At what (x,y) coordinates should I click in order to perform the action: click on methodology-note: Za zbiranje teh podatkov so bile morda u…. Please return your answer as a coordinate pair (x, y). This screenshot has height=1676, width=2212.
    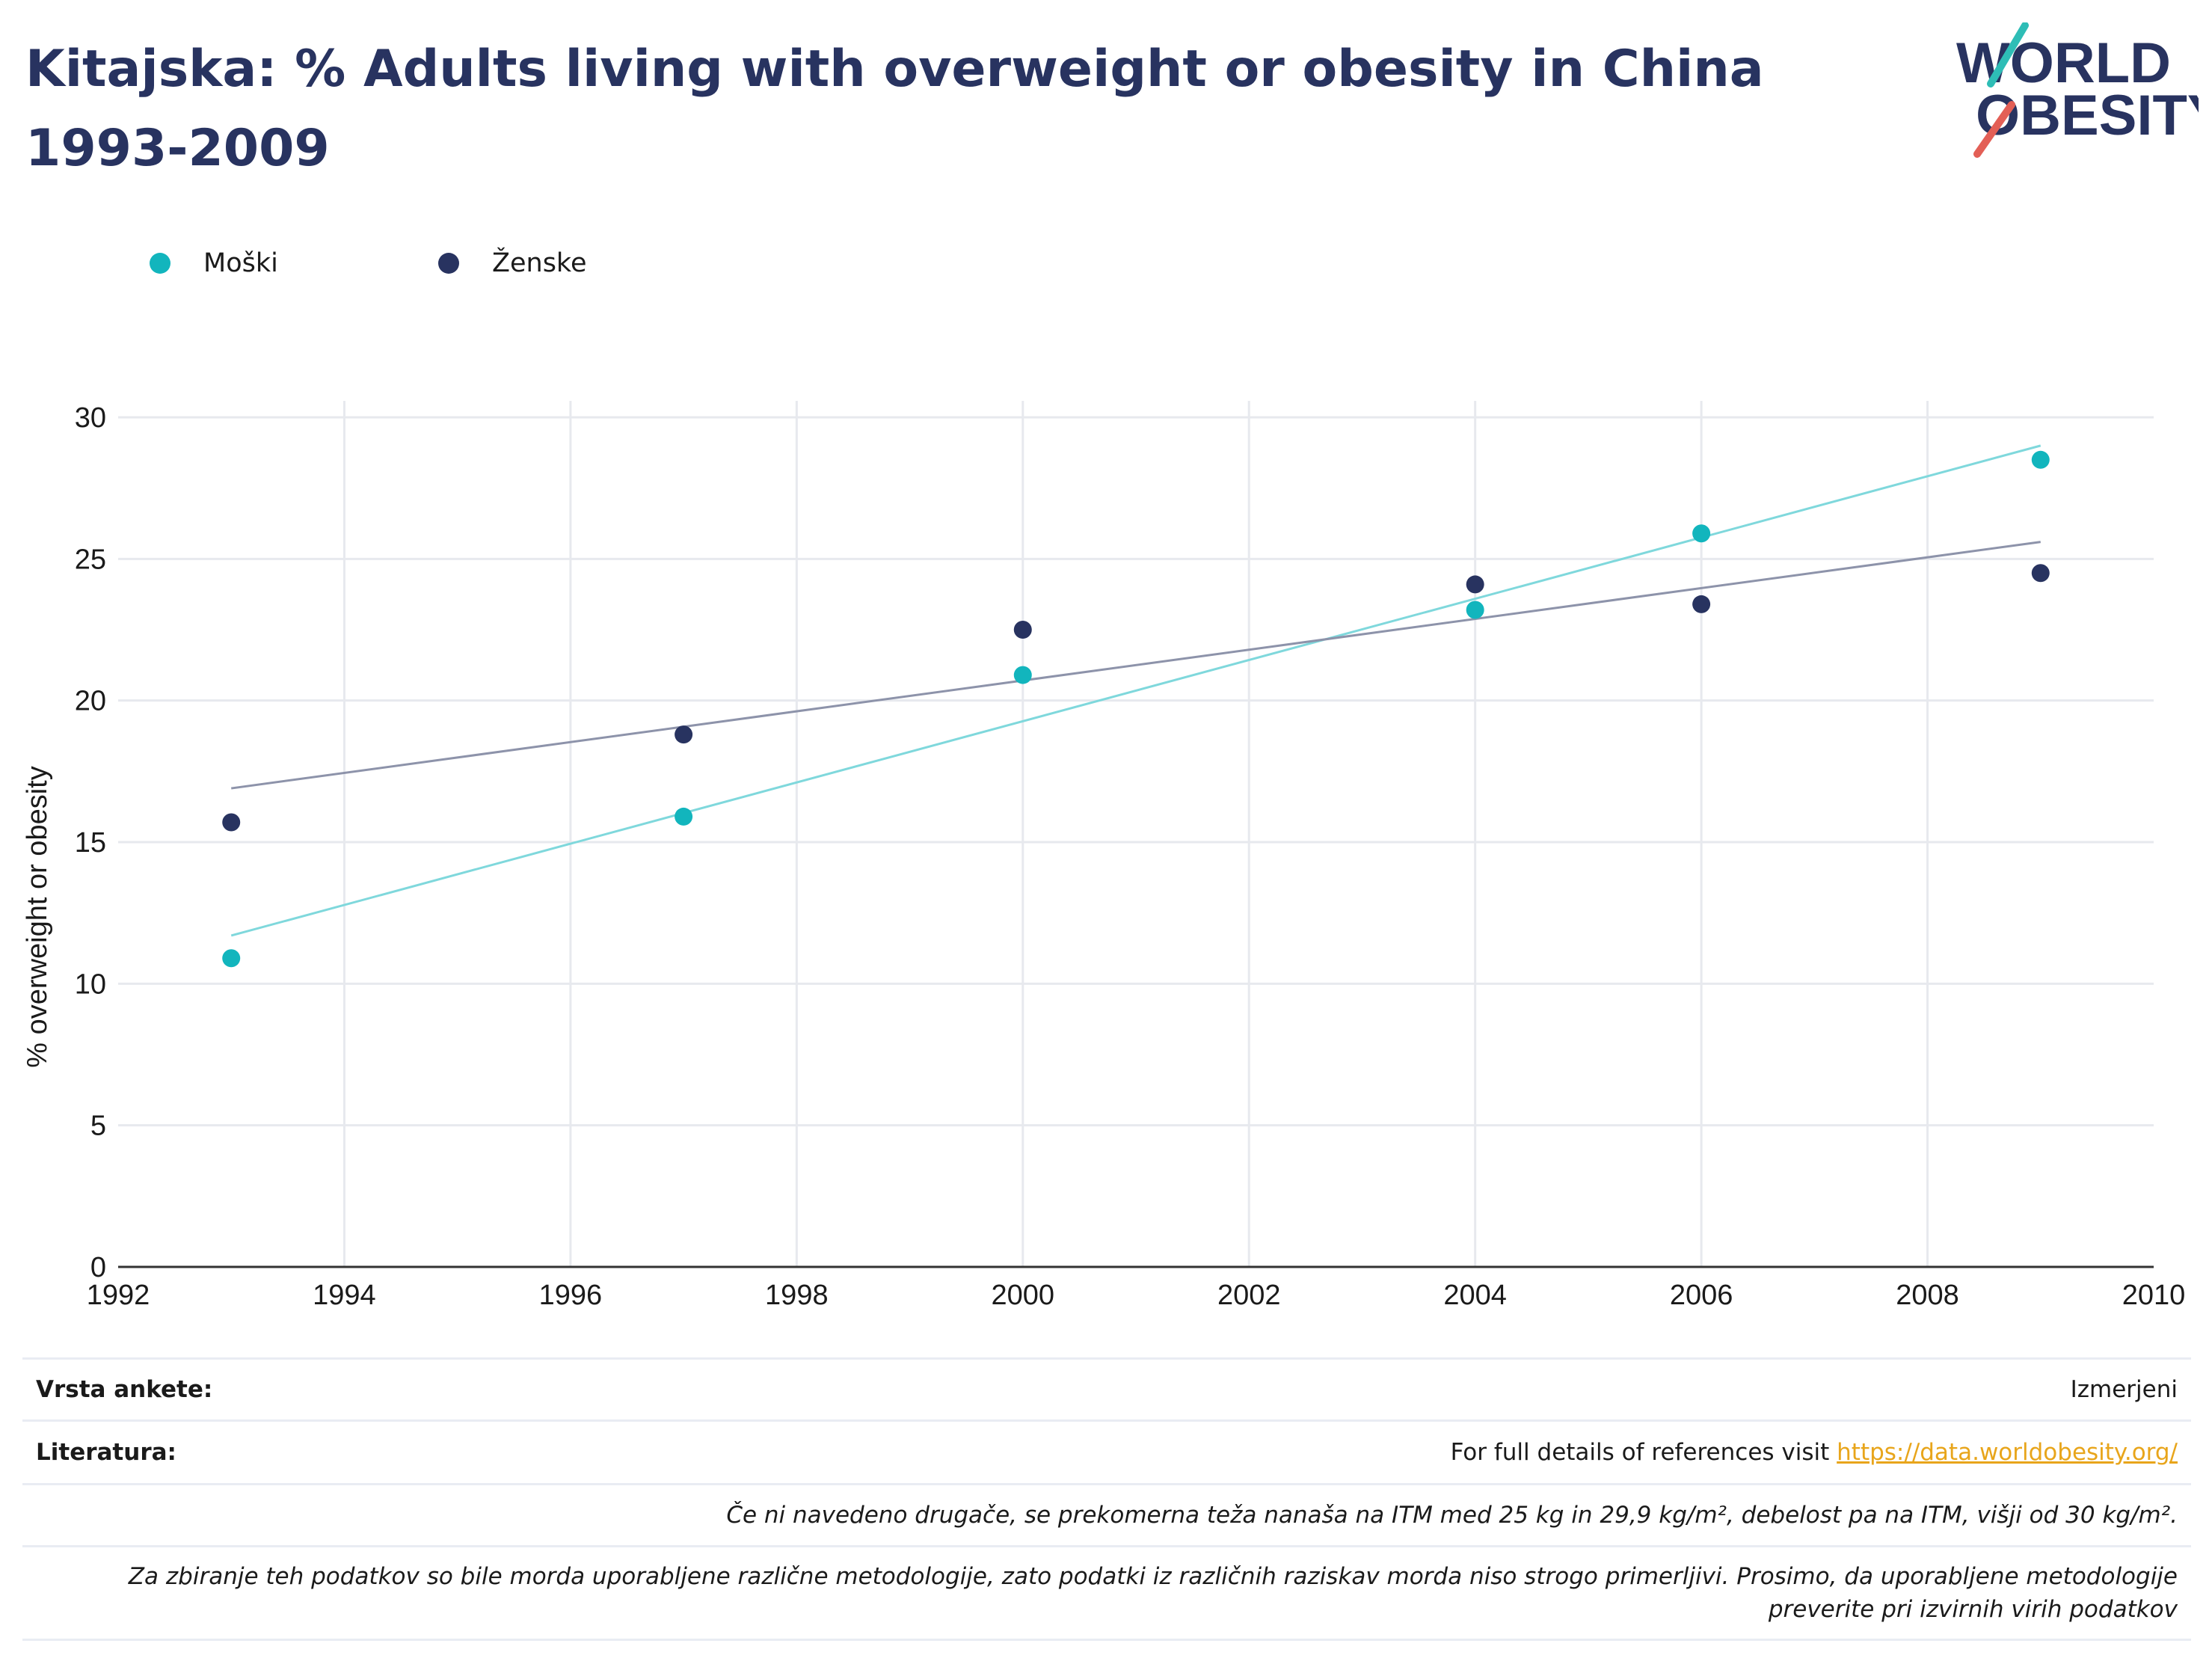
    Looking at the image, I should click on (1153, 1593).